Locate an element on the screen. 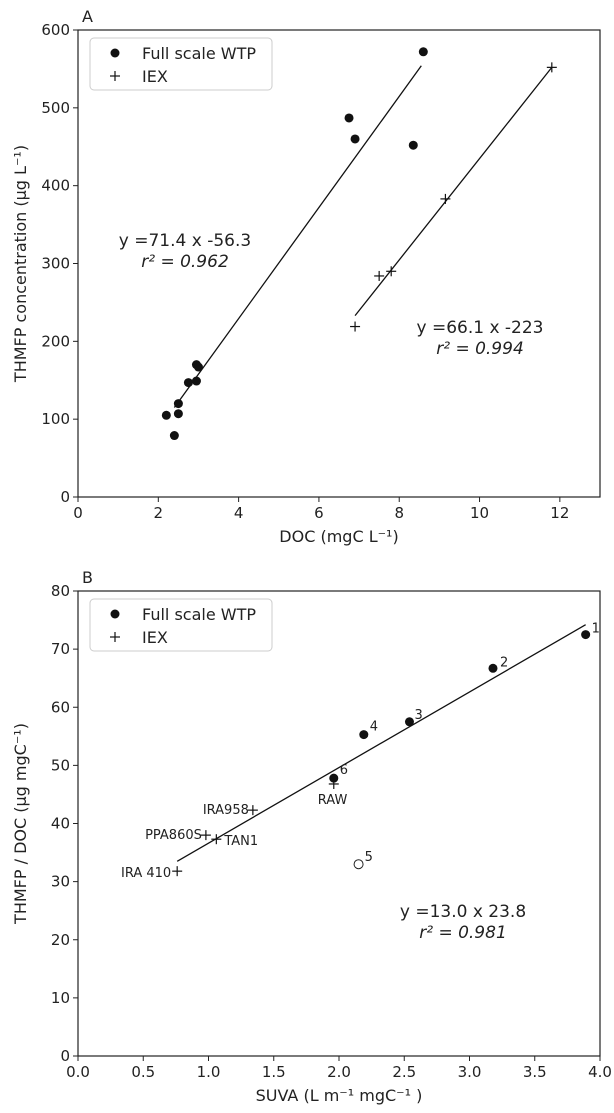  x-tick-label: 4.0 is located at coordinates (600, 1072).